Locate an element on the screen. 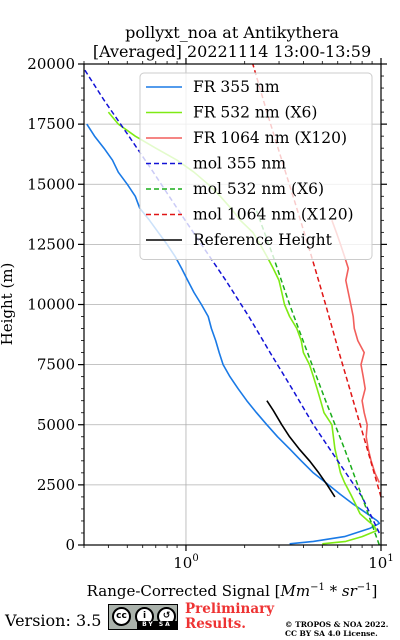 This screenshot has height=640, width=400. legend-label: mol 532 nm (X6) is located at coordinates (258, 189).